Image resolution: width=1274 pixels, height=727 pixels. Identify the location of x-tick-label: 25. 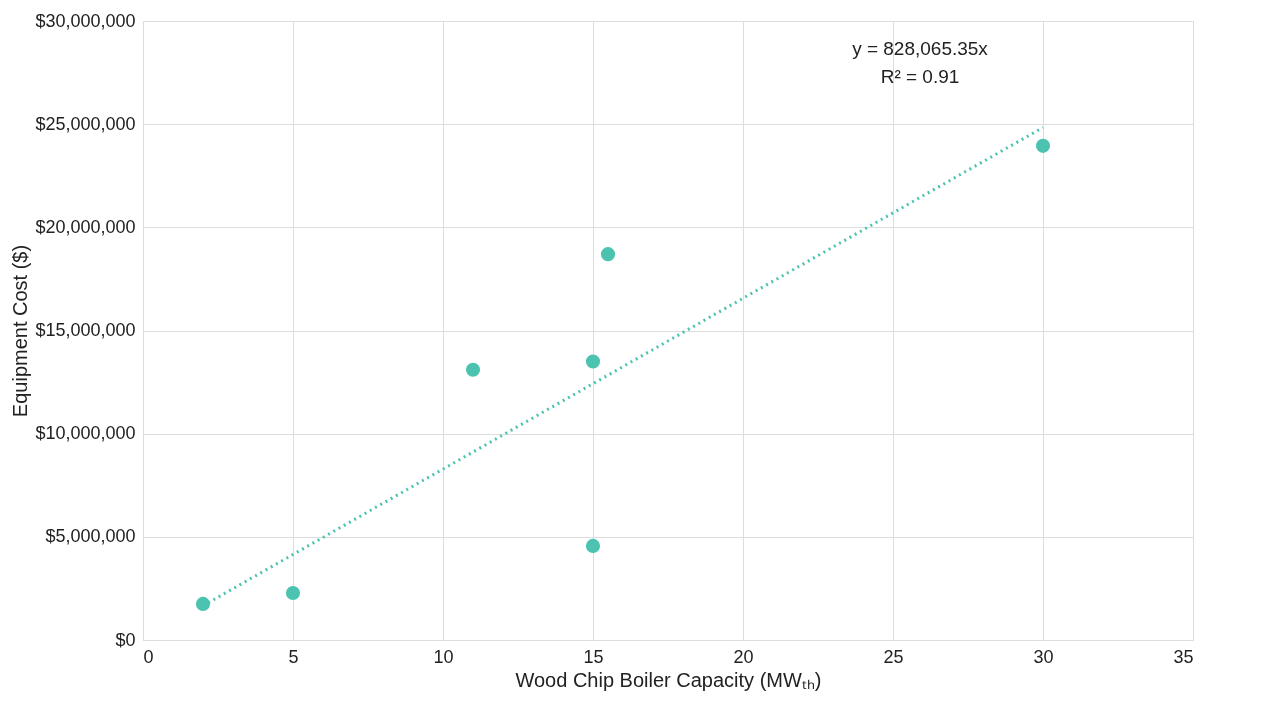
(893, 656).